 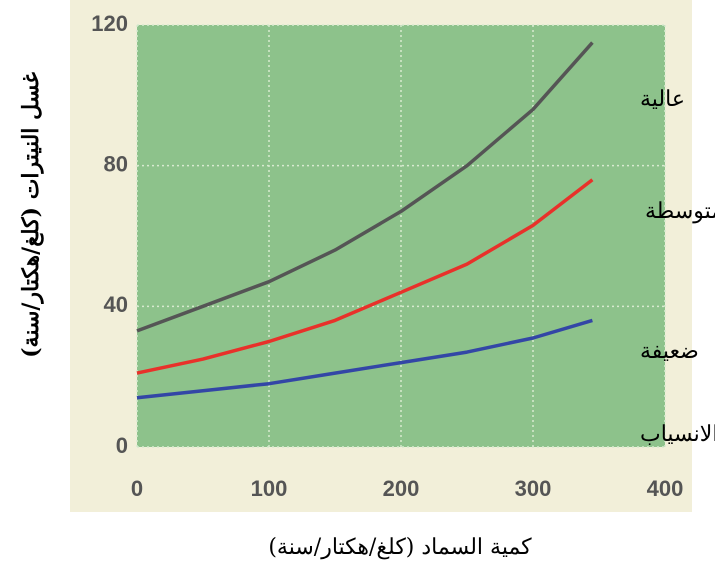 I want to click on x-tick-label: 100, so click(x=269, y=488).